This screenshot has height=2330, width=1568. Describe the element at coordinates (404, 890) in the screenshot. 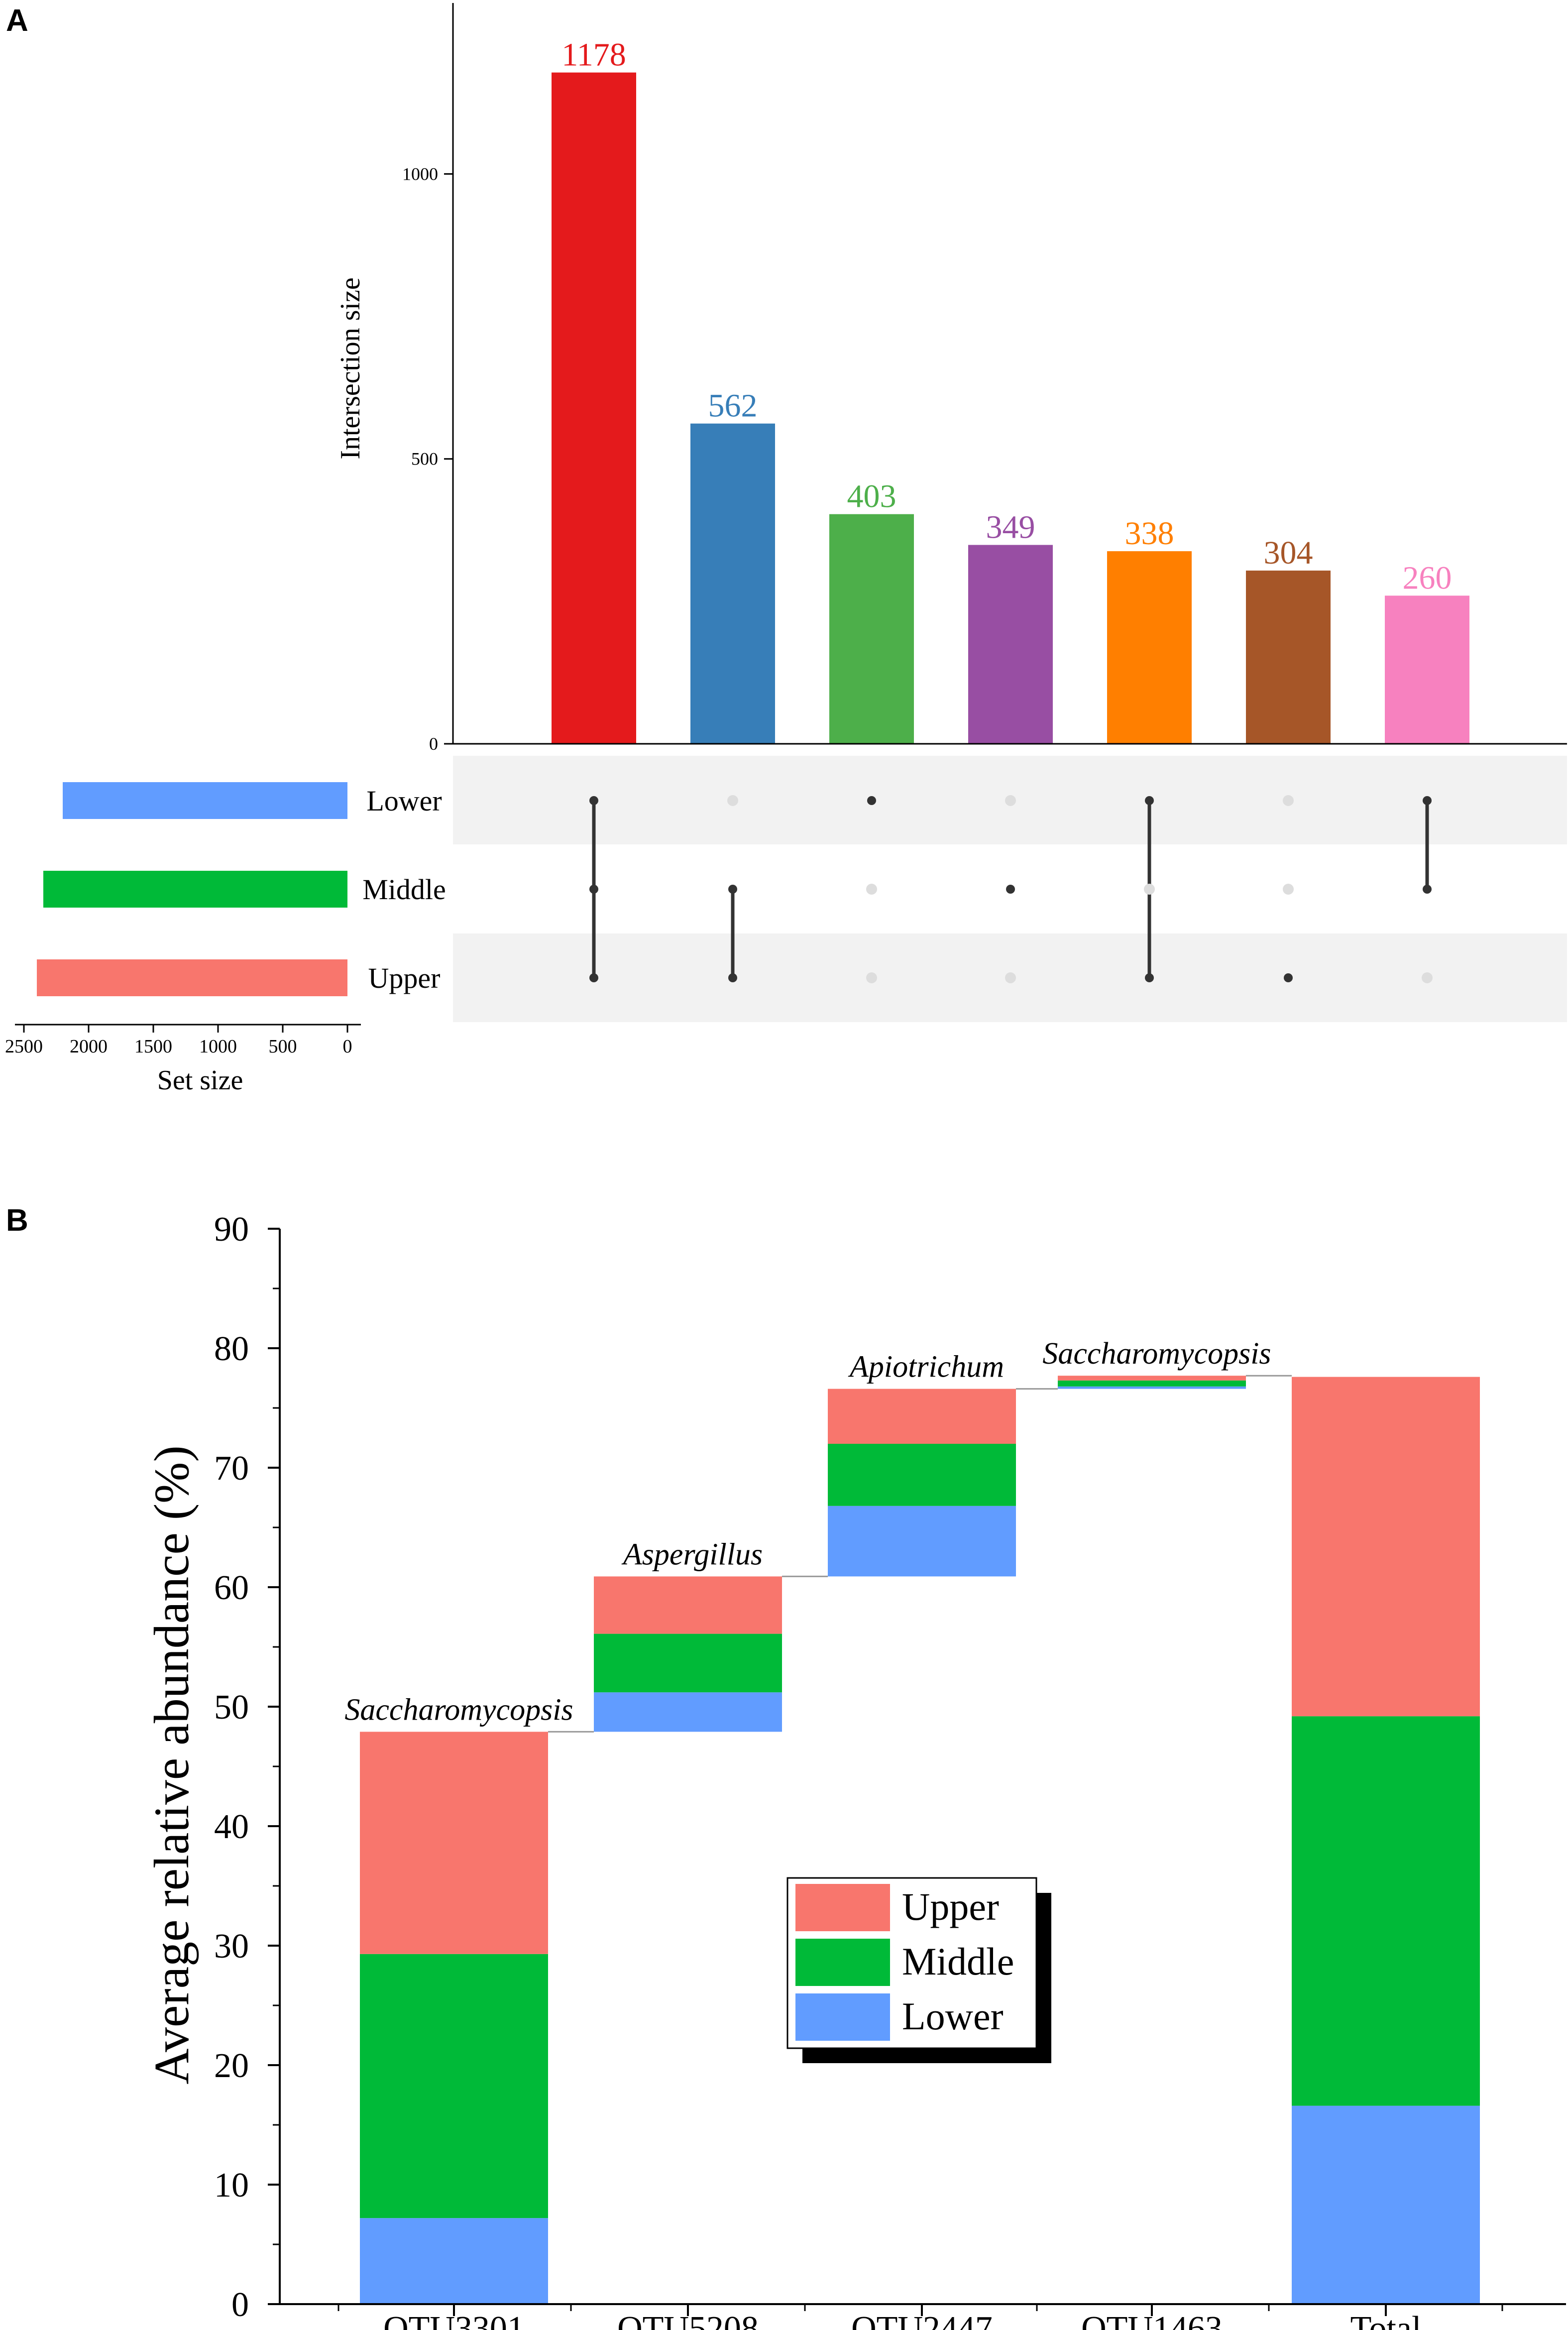

I see `set-name-label: Middle` at that location.